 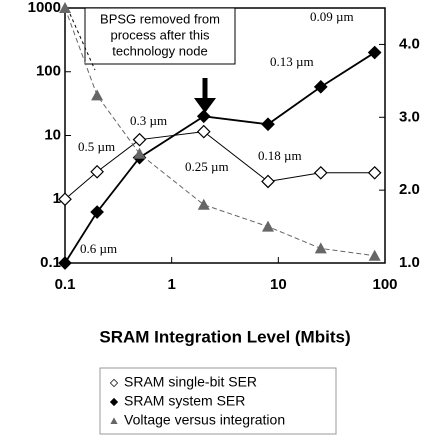 I want to click on x-tick-label: 100, so click(x=384, y=284).